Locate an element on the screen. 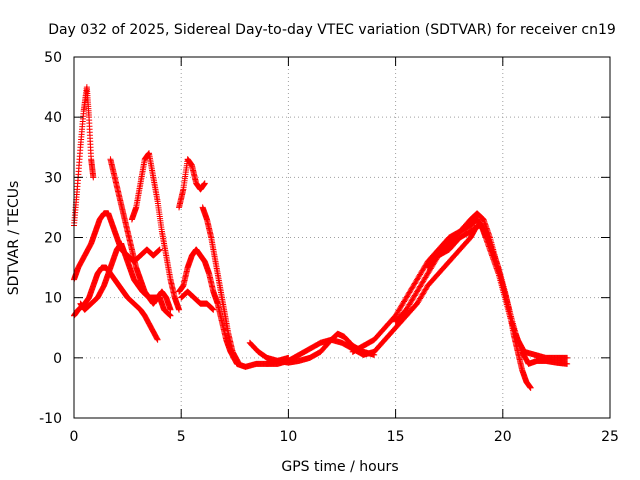 This screenshot has width=640, height=480. series-track-e is located at coordinates (140, 234).